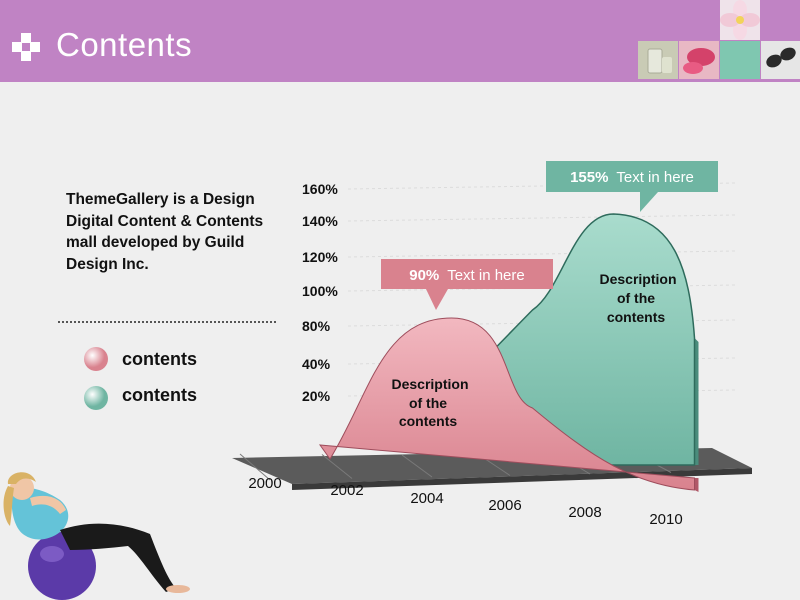 The height and width of the screenshot is (600, 800). I want to click on callout-pink: 90% Text in here, so click(467, 284).